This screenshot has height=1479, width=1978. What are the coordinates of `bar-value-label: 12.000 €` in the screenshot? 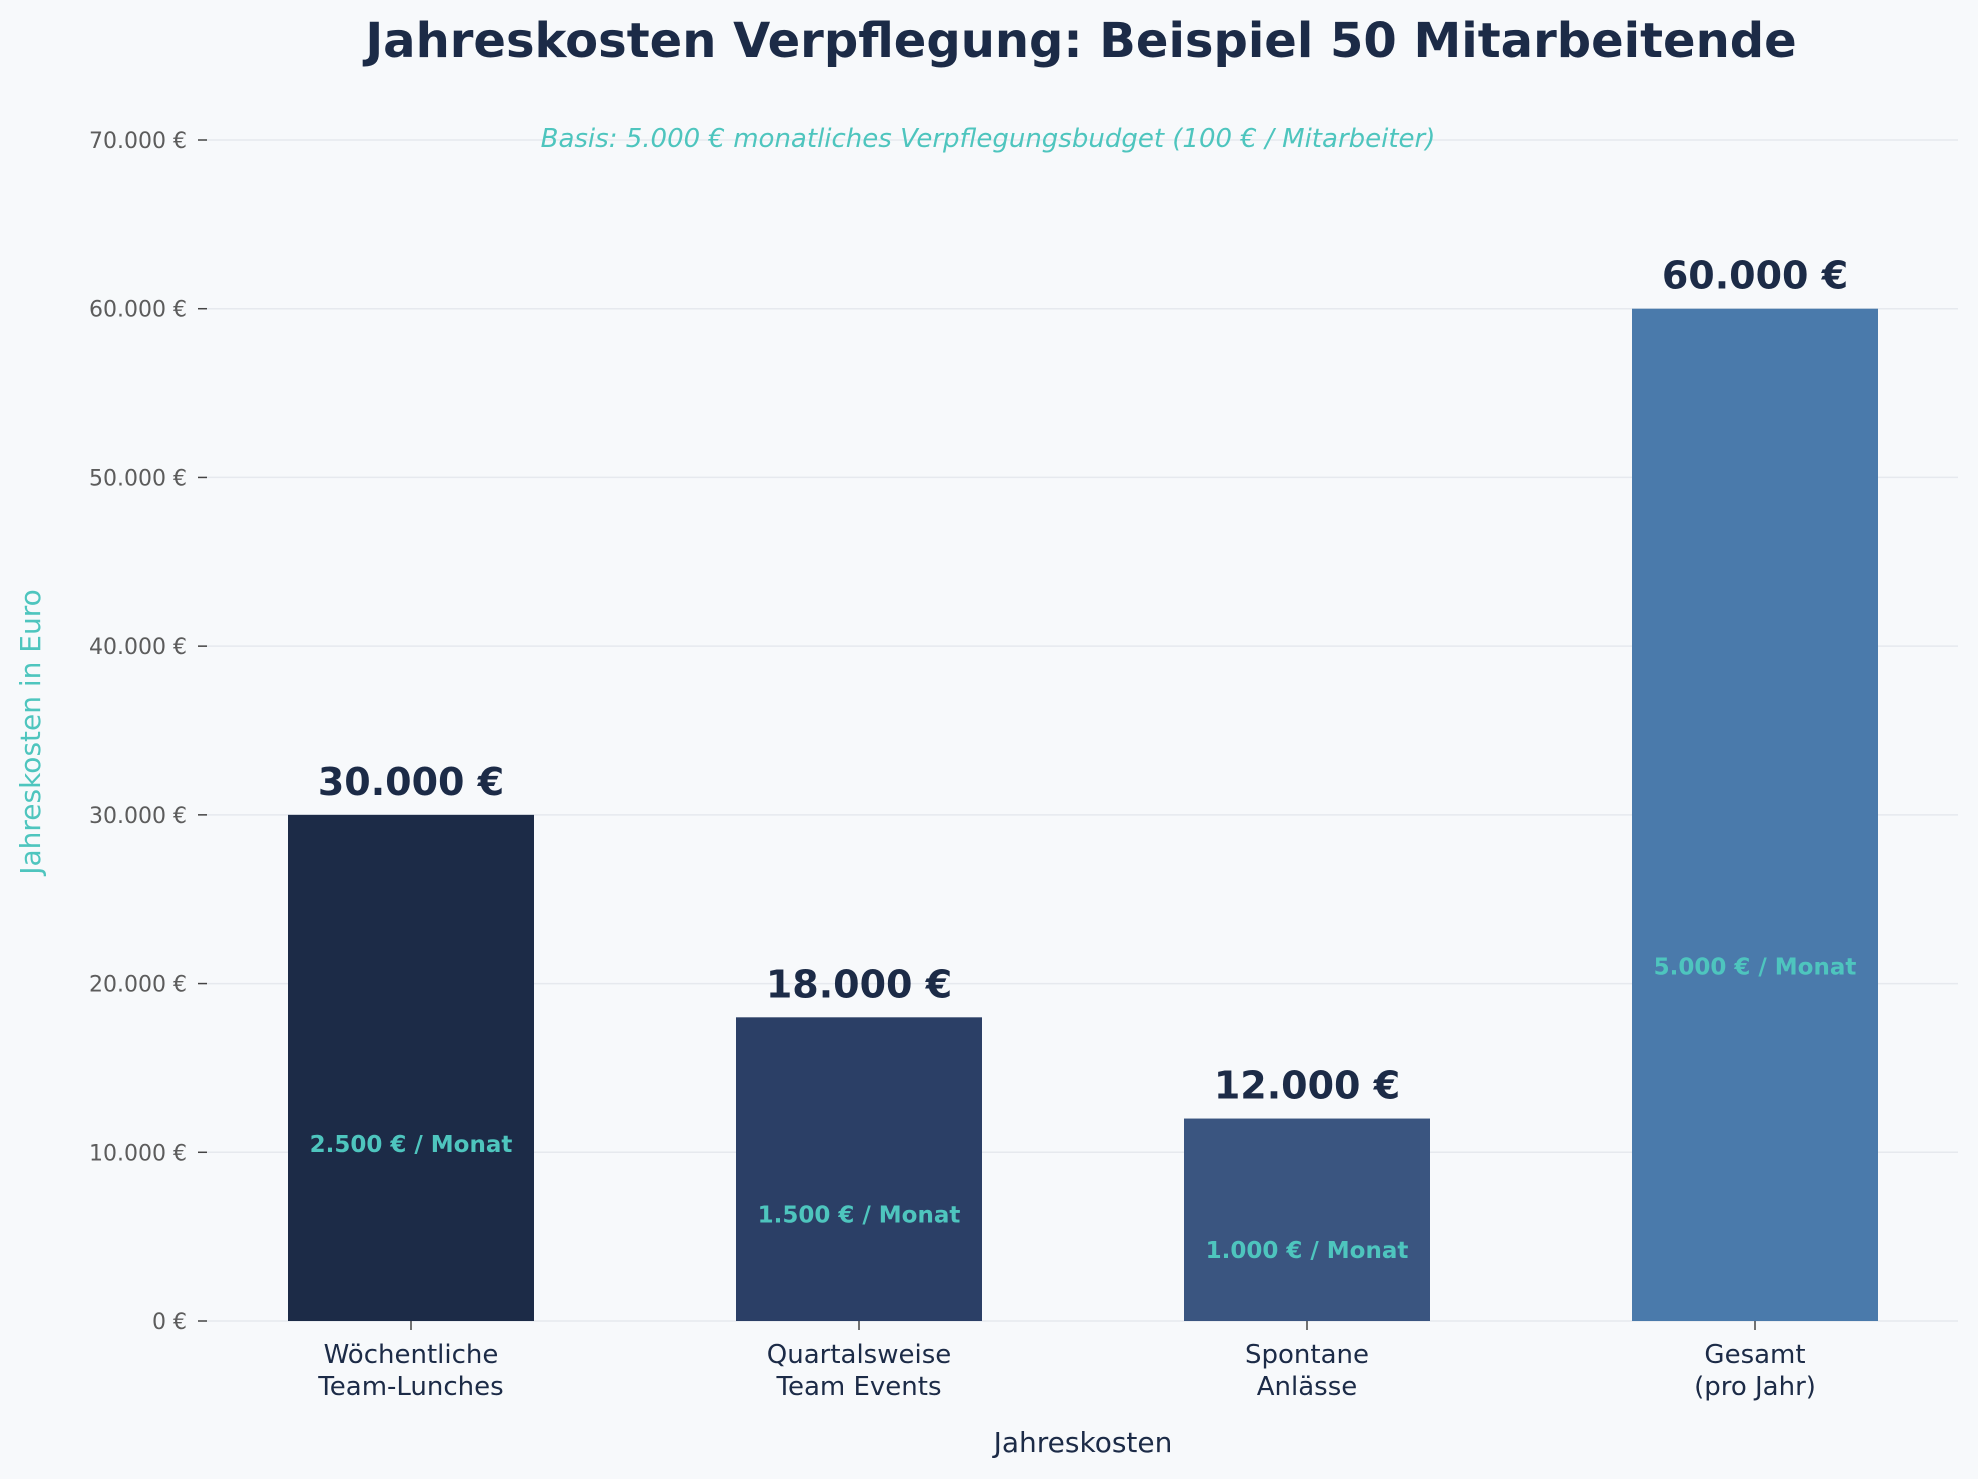 It's located at (1307, 1086).